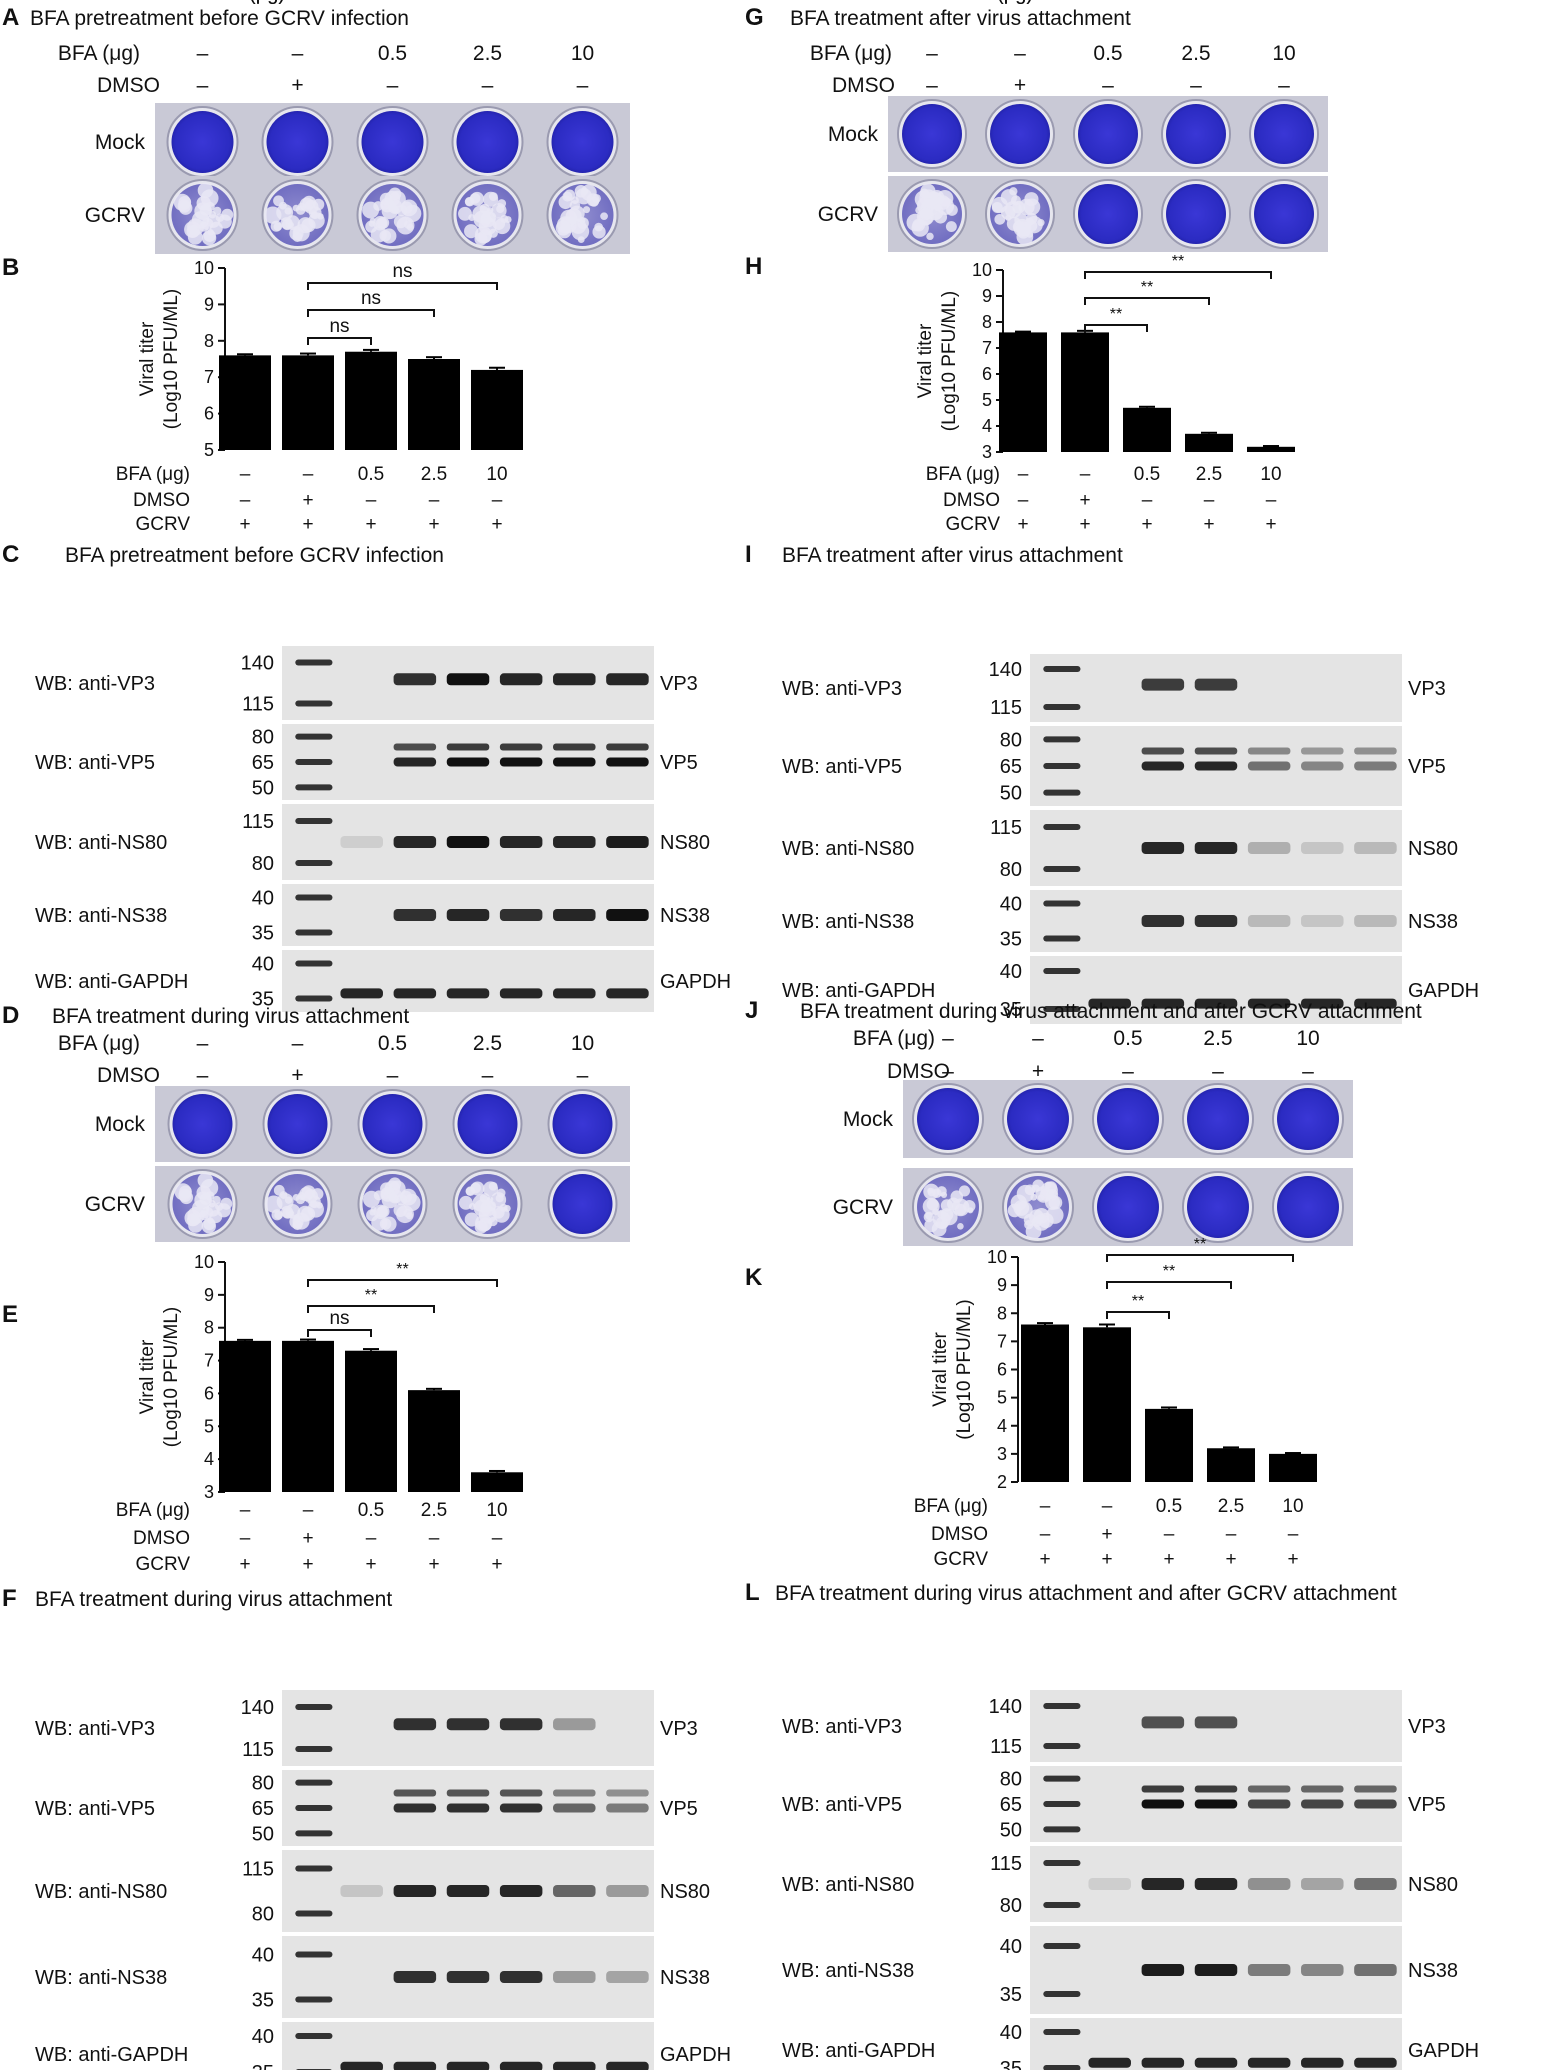 The image size is (1542, 2070). Describe the element at coordinates (695, 982) in the screenshot. I see `protein-label: GAPDH` at that location.